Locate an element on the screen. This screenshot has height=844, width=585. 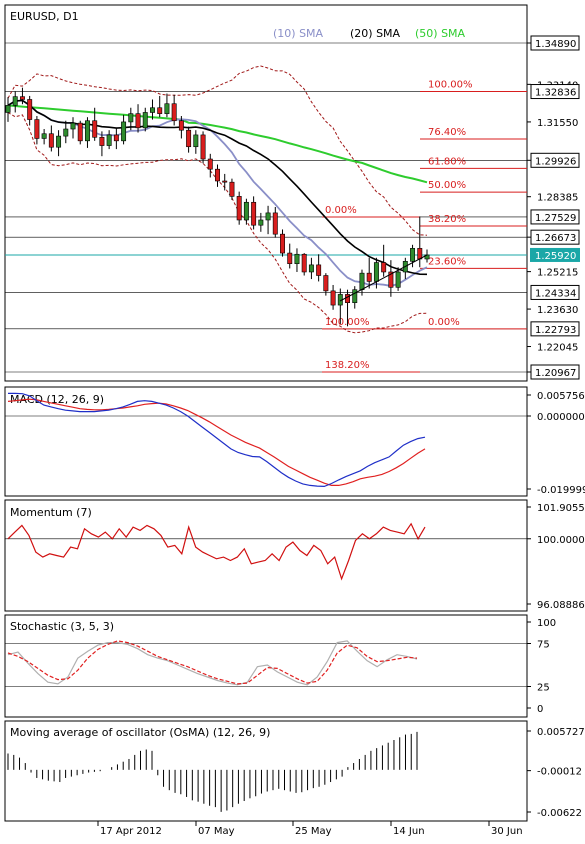
macd-axis: 0.005756 0.000000 -0.019999 is located at coordinates (556, 443).